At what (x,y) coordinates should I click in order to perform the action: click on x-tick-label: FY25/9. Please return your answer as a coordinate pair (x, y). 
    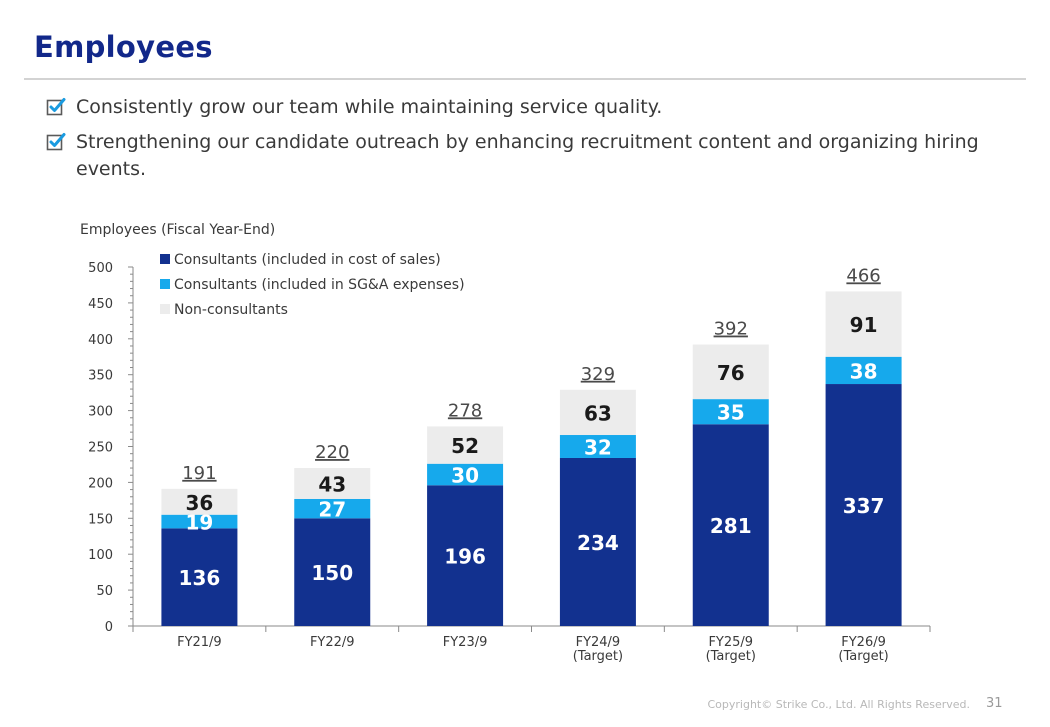
    Looking at the image, I should click on (730, 642).